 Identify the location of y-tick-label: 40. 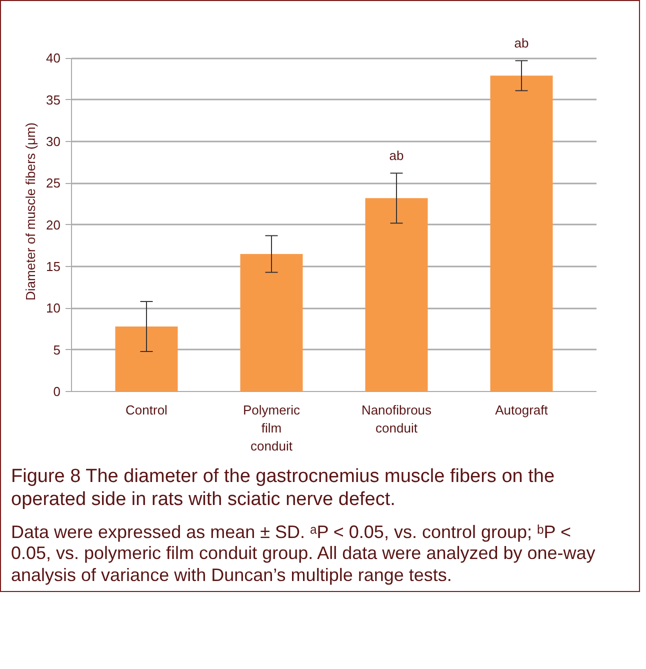
(53, 58).